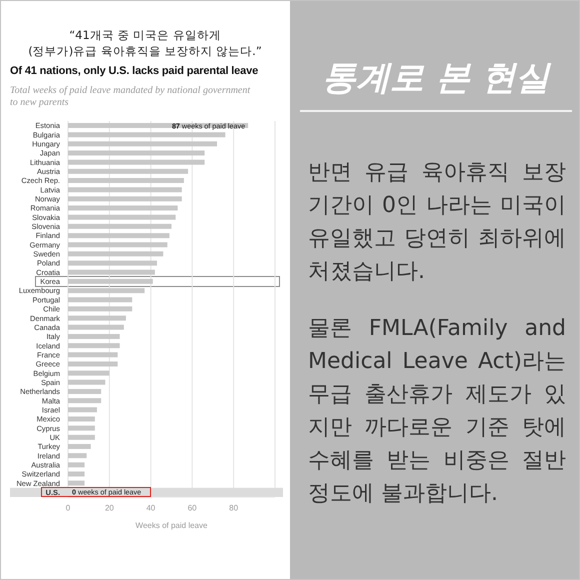  I want to click on x-tick-label: 80, so click(234, 508).